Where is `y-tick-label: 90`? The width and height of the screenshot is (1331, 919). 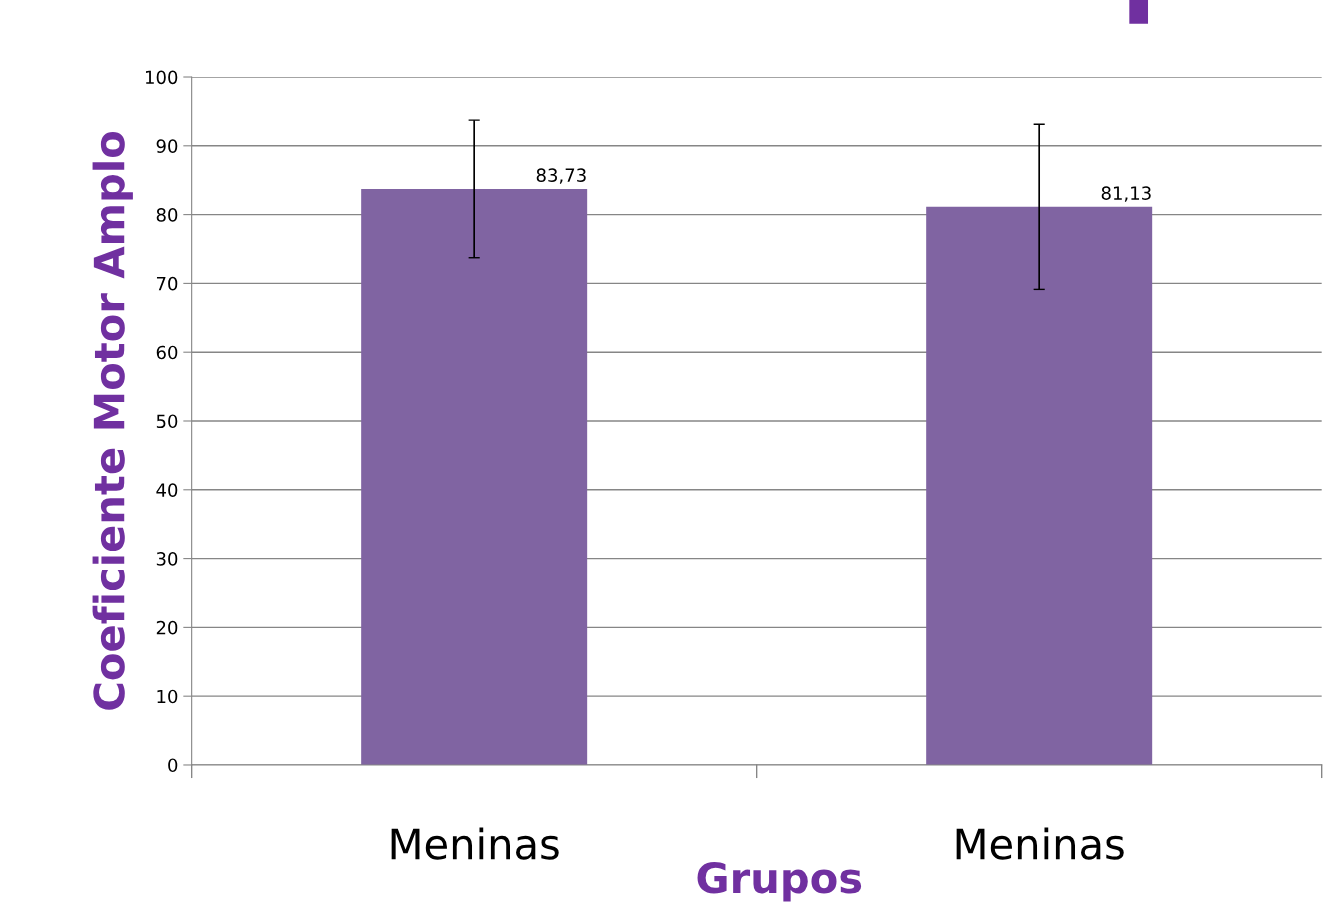 y-tick-label: 90 is located at coordinates (167, 146).